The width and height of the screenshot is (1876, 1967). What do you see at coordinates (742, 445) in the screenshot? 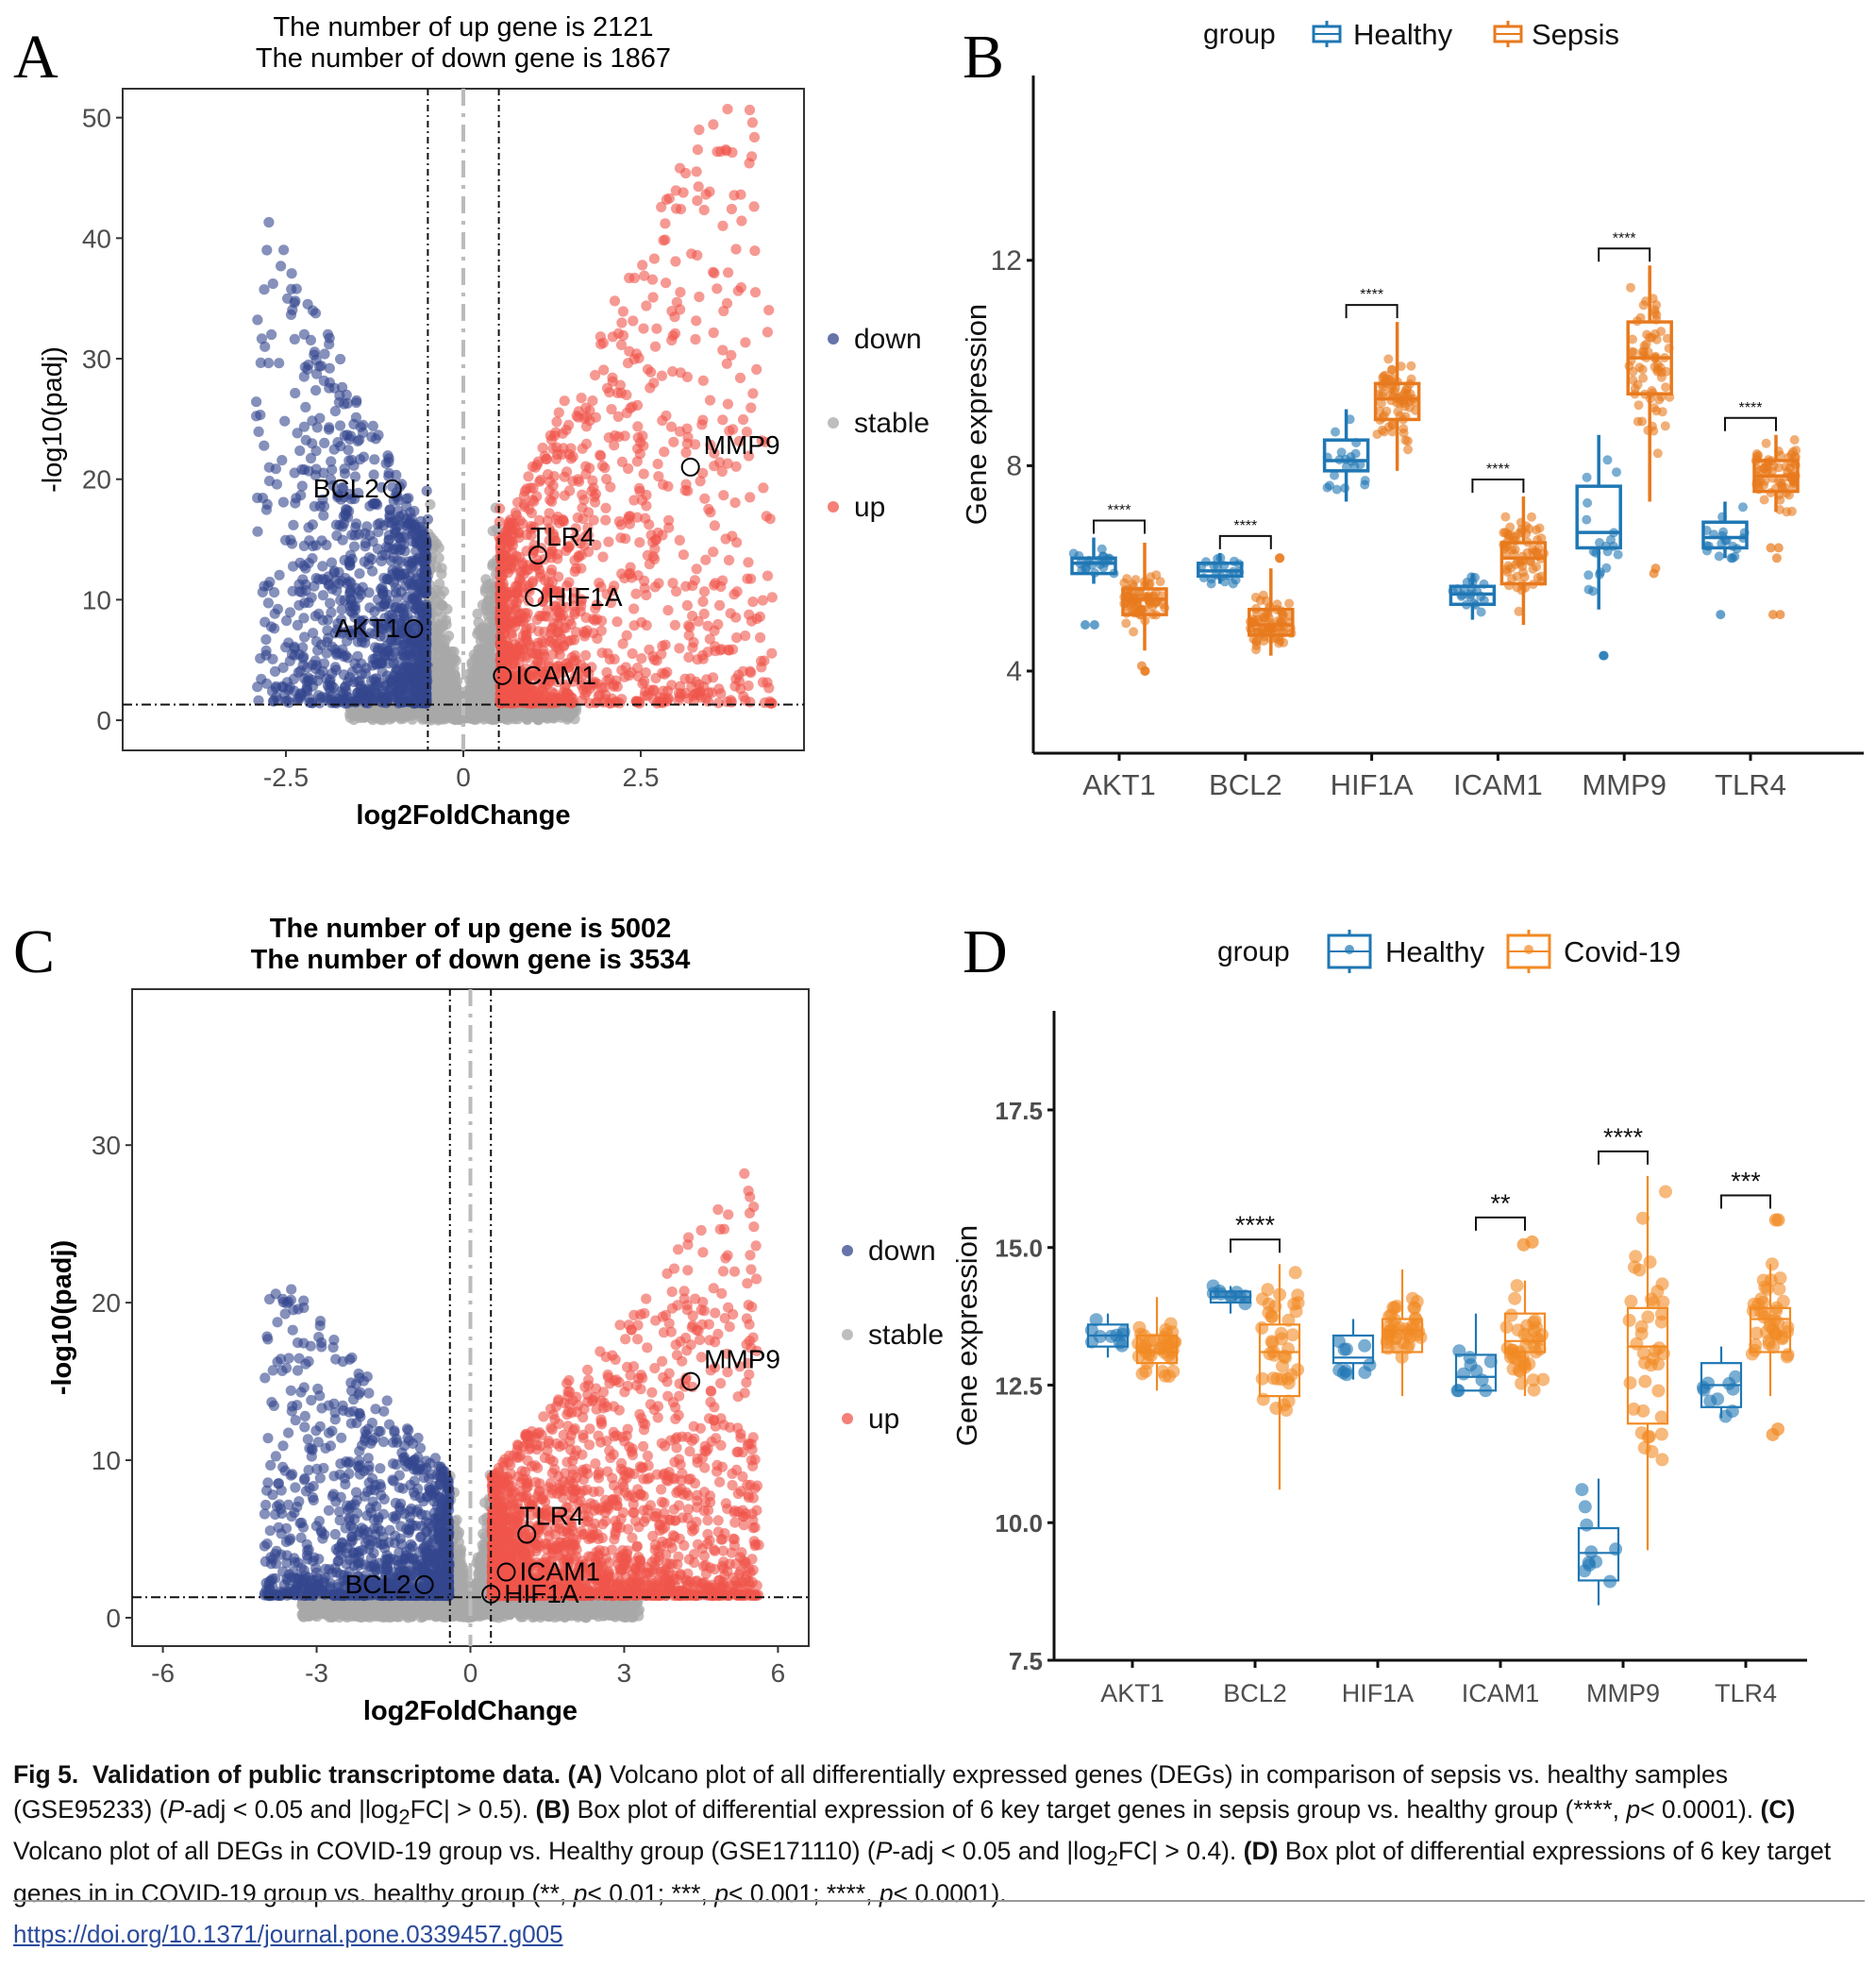
I see `gene-label-mmp9: MMP9` at bounding box center [742, 445].